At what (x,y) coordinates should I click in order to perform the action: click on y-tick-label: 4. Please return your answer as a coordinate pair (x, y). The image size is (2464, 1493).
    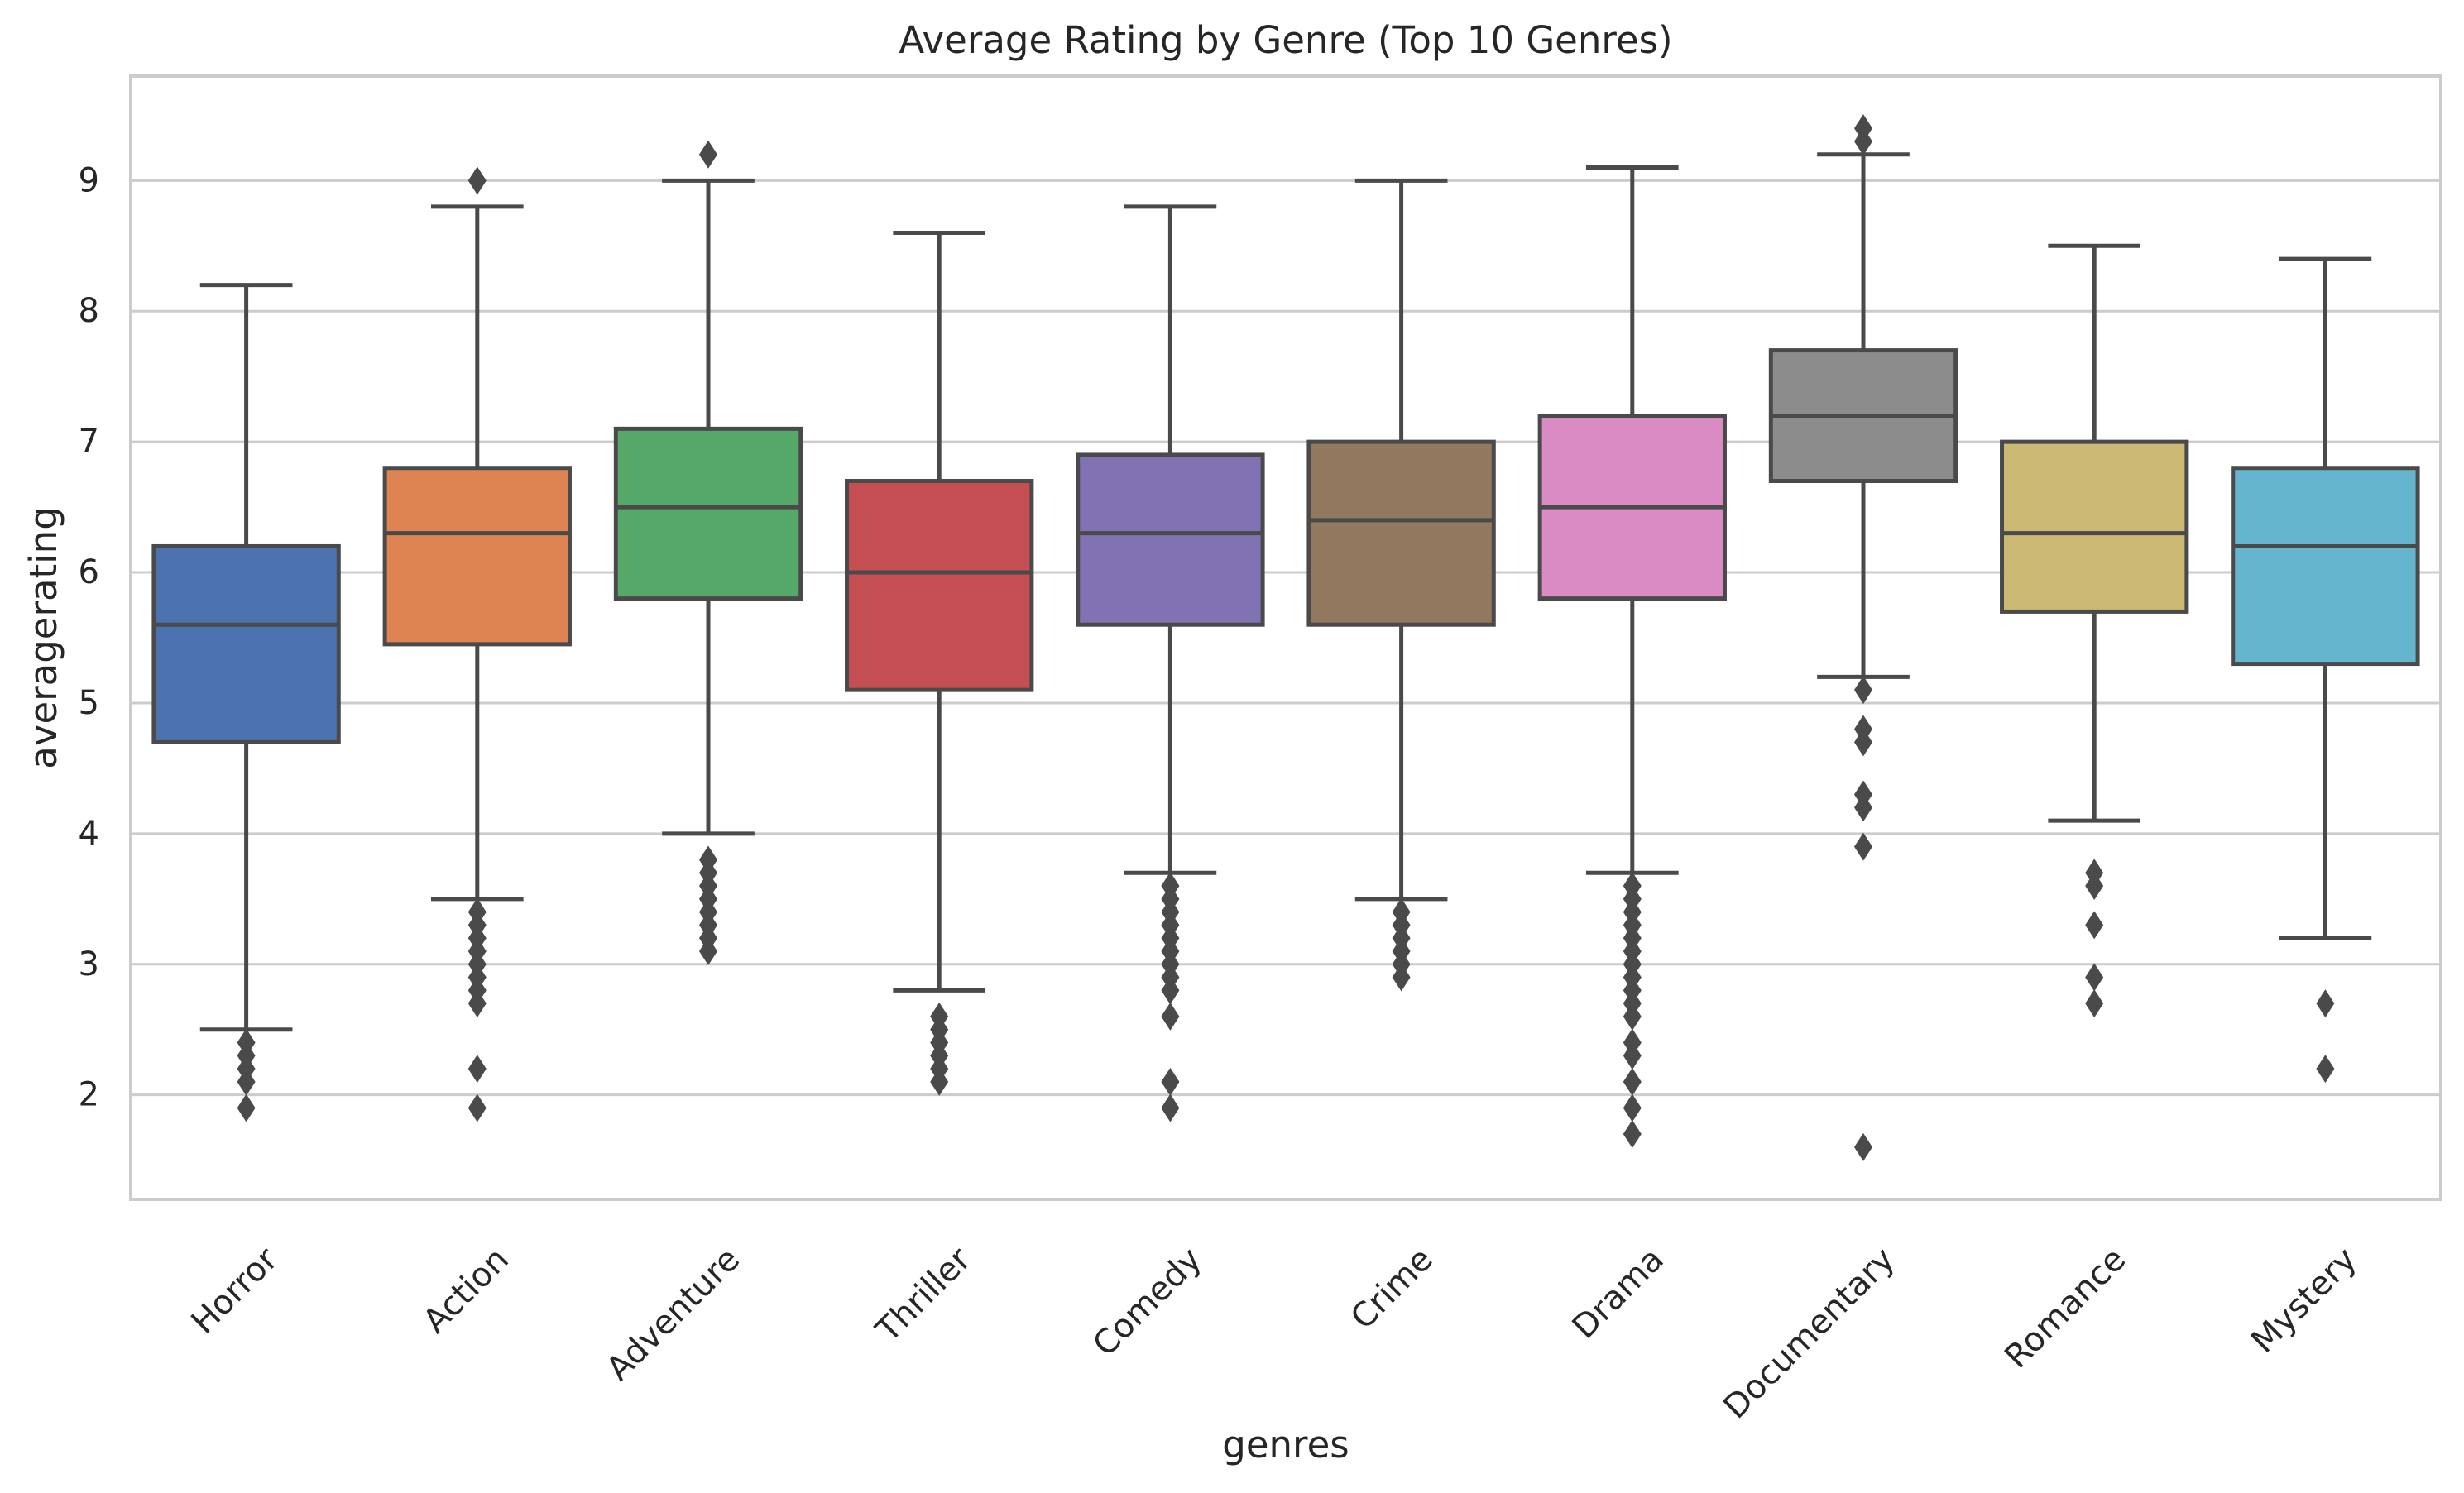
    Looking at the image, I should click on (89, 834).